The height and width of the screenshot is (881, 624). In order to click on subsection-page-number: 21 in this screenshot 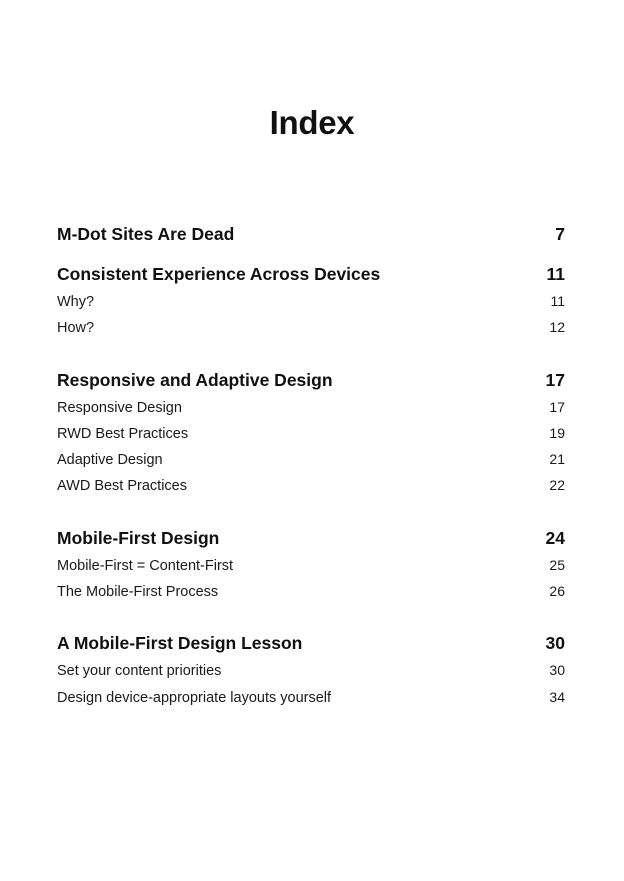, I will do `click(557, 459)`.